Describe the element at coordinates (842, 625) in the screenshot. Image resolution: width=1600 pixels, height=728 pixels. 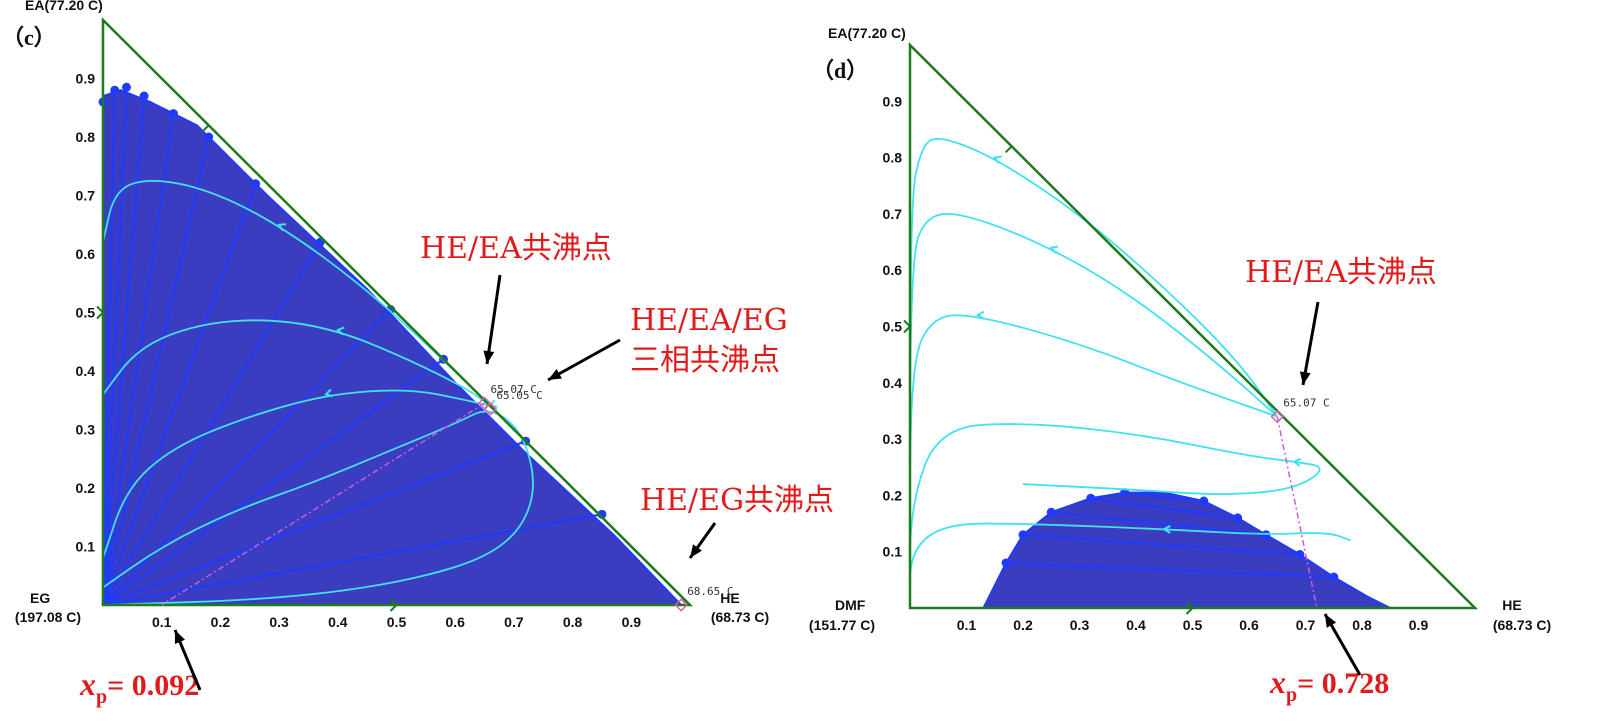
I see `vertex-left-temp: (151.77 C)` at that location.